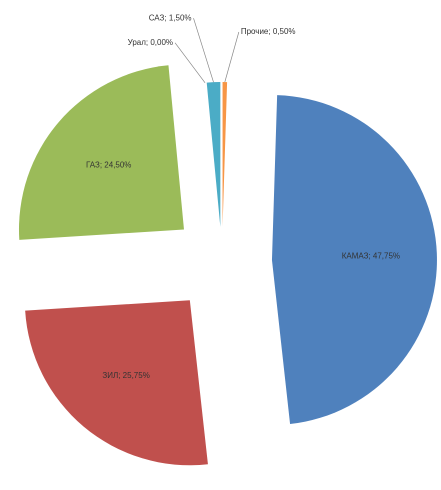 This screenshot has height=490, width=441. I want to click on data-label: ЗИЛ; 25,75%, so click(125, 375).